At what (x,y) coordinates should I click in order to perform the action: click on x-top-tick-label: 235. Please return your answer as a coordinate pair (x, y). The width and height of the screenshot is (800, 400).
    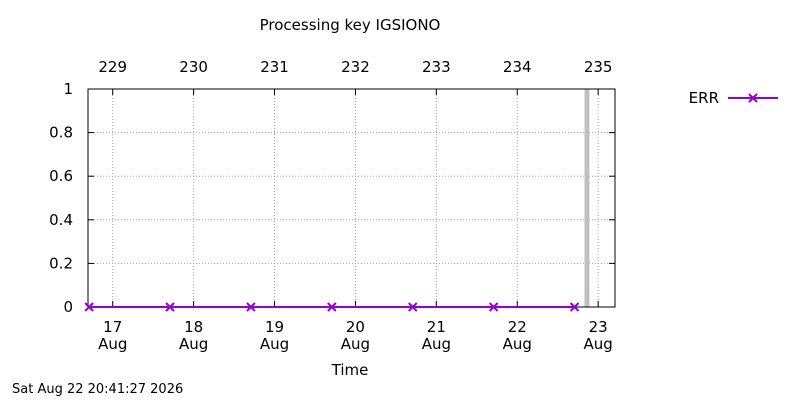
    Looking at the image, I should click on (598, 67).